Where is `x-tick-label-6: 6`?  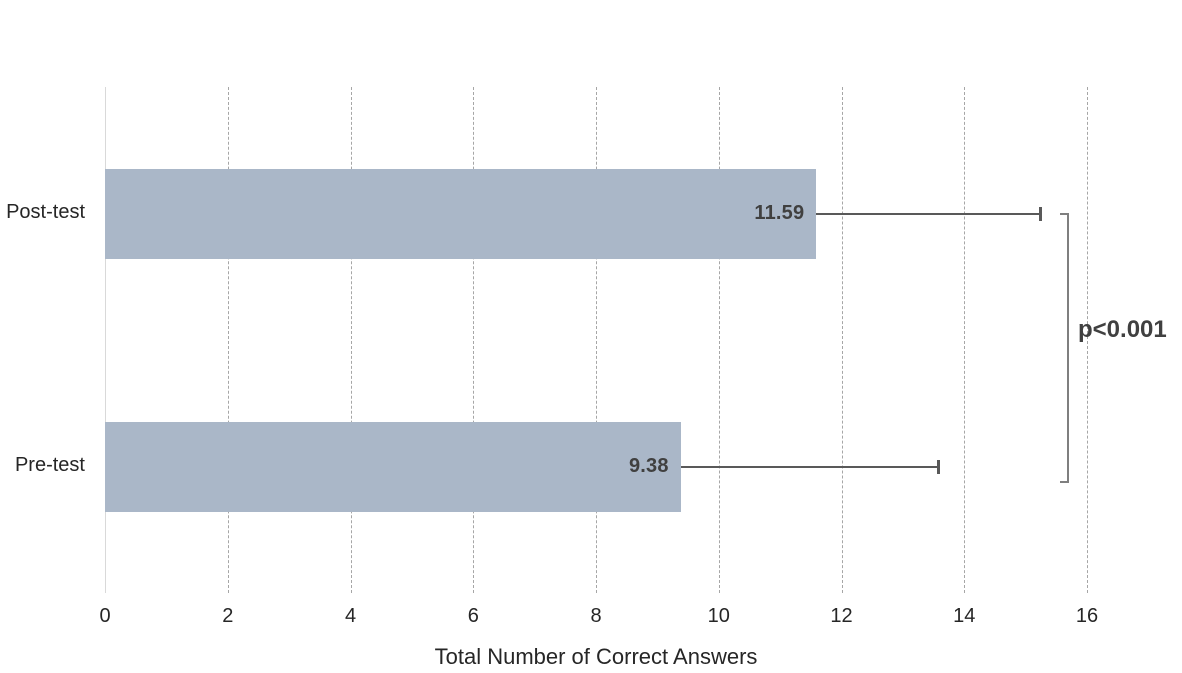 x-tick-label-6: 6 is located at coordinates (473, 616).